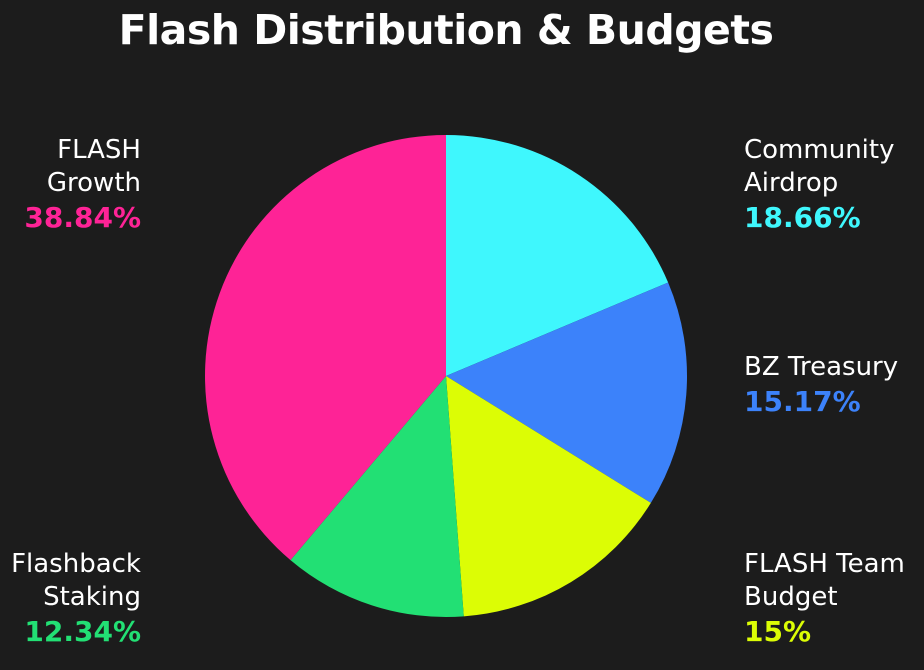 Image resolution: width=924 pixels, height=670 pixels. I want to click on label-bz-treasury: BZ Treasury 15.17%, so click(821, 385).